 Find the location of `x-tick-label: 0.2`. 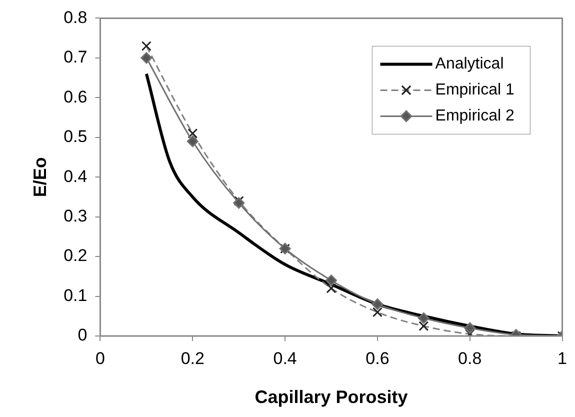

x-tick-label: 0.2 is located at coordinates (192, 358).